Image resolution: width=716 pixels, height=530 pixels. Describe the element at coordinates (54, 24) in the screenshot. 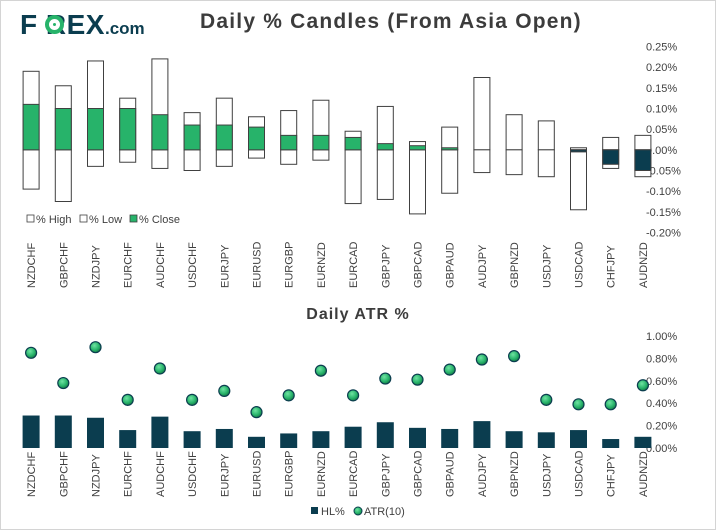

I see `logo-o-icon` at that location.